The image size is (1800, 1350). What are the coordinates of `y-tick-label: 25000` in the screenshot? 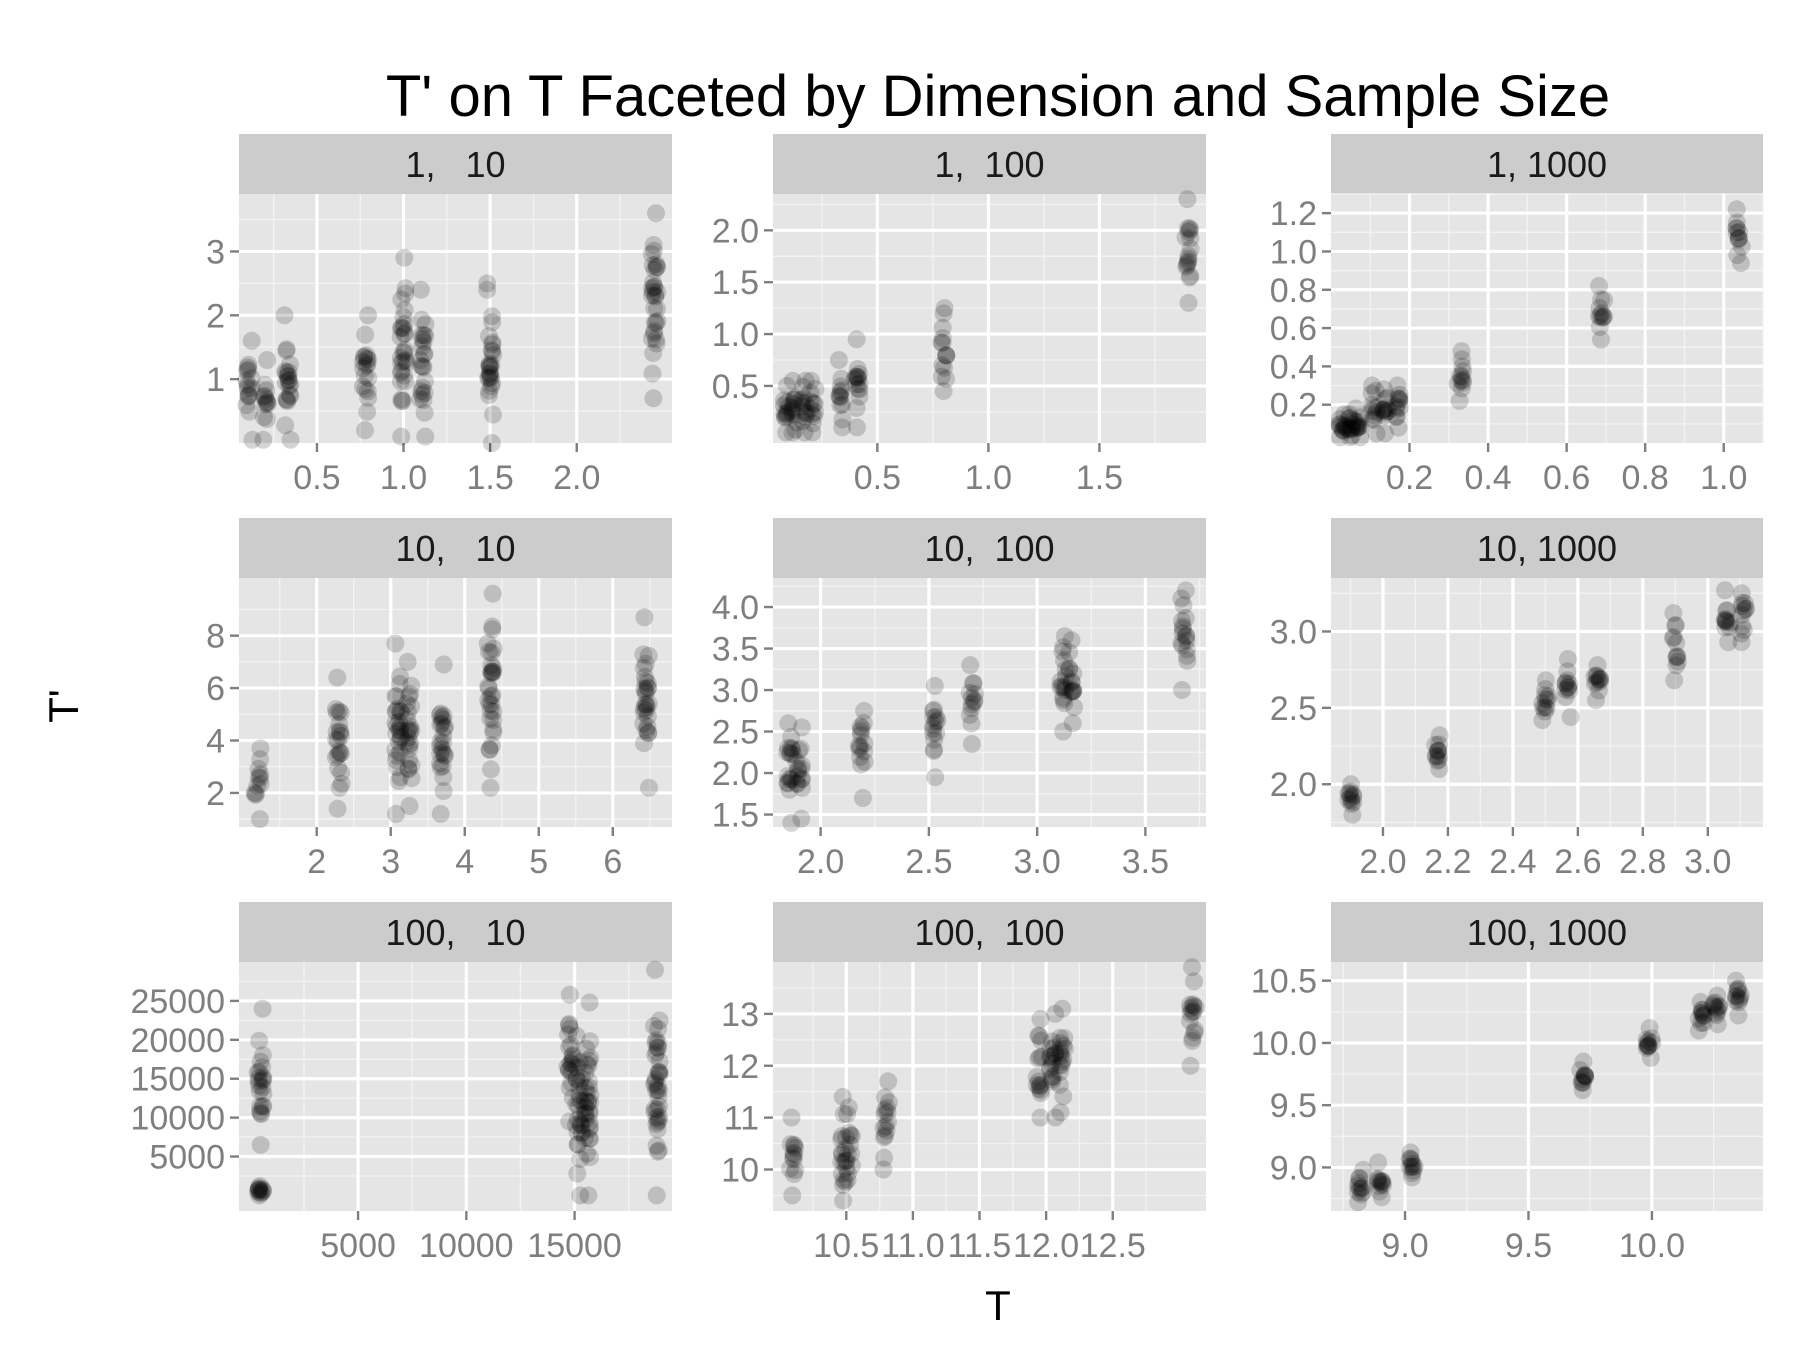 It's located at (177, 1002).